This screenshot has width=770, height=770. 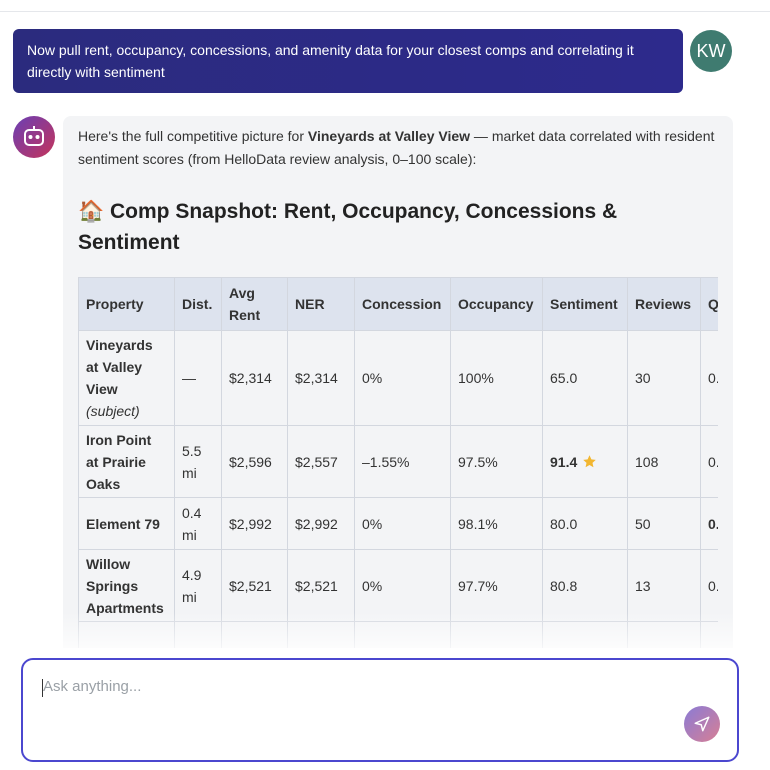 What do you see at coordinates (389, 136) in the screenshot?
I see `subject-name: Vineyards at Valley View` at bounding box center [389, 136].